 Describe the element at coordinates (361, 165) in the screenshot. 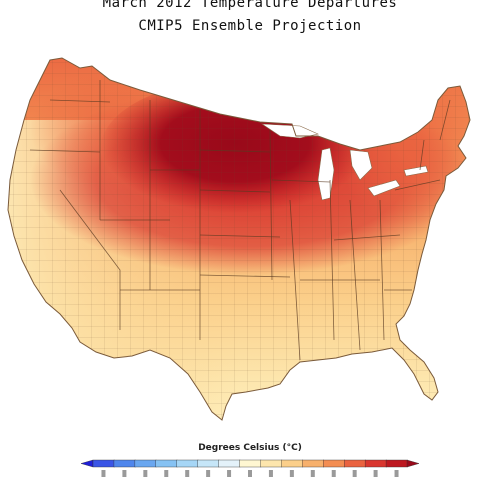

I see `lake-huron` at that location.